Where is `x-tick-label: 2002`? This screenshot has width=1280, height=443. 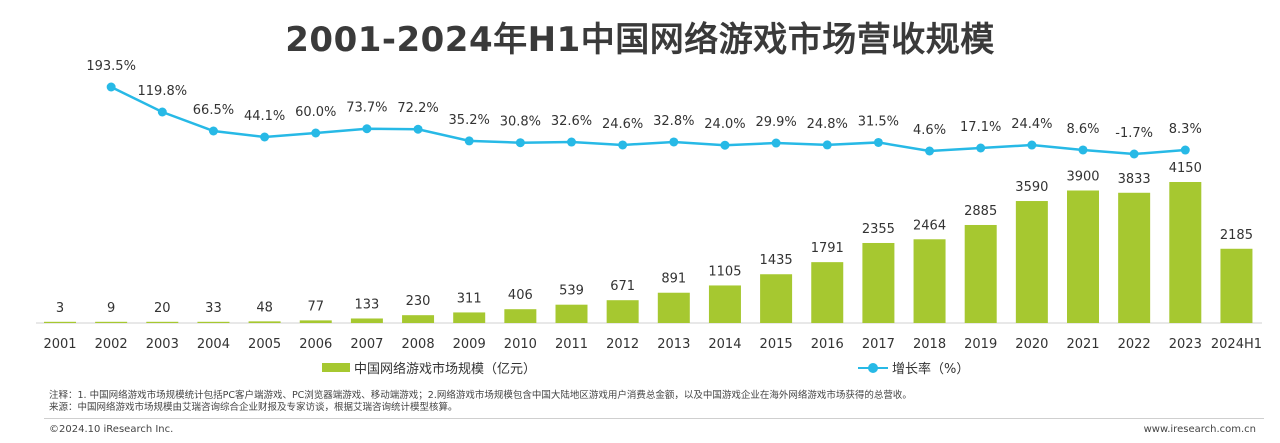 x-tick-label: 2002 is located at coordinates (111, 344).